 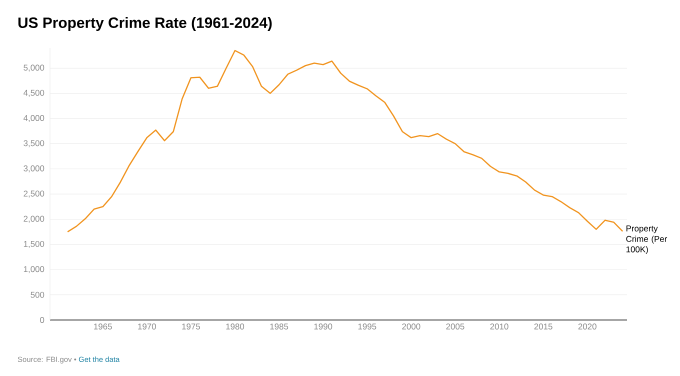 What do you see at coordinates (34, 194) in the screenshot?
I see `y-tick-label: 2,500` at bounding box center [34, 194].